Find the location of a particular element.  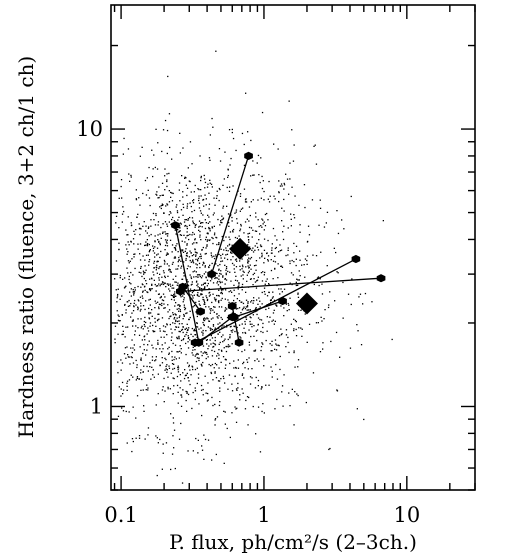

hexagon-point is located at coordinates (182, 286).